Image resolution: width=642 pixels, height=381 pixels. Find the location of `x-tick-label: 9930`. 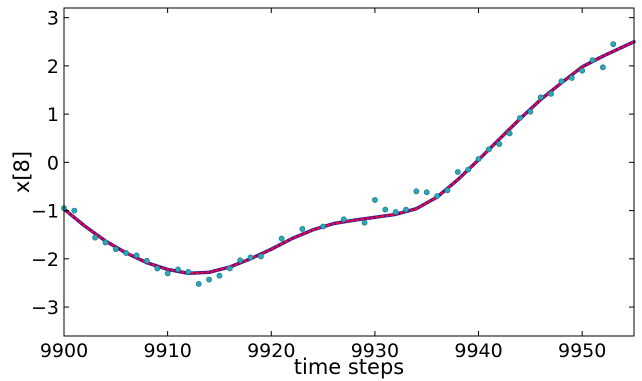

x-tick-label: 9930 is located at coordinates (375, 351).